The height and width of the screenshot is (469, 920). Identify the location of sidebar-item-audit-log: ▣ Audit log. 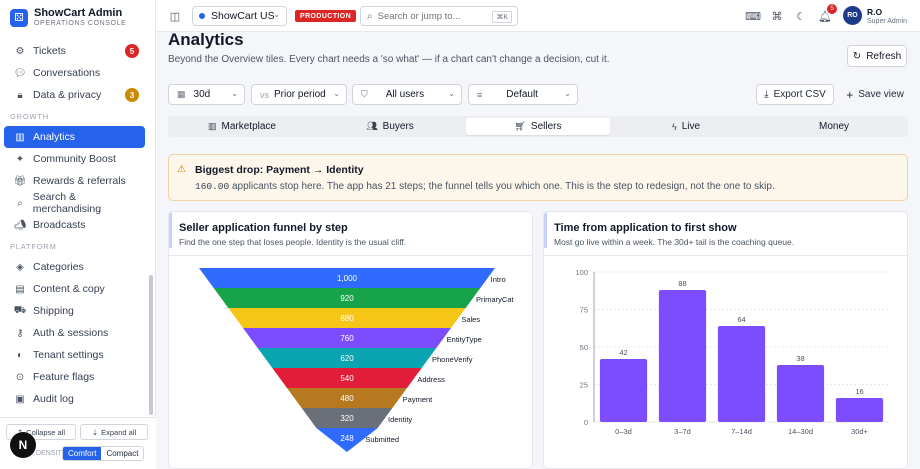
(74, 399).